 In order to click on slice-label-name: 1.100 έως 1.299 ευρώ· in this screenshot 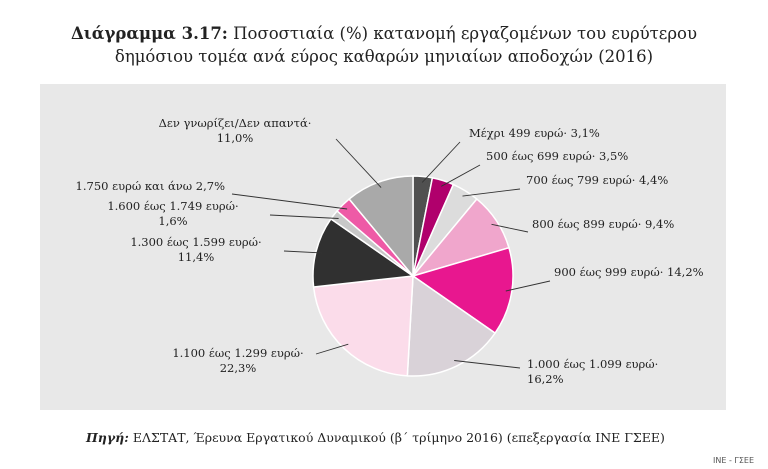, I will do `click(237, 353)`.